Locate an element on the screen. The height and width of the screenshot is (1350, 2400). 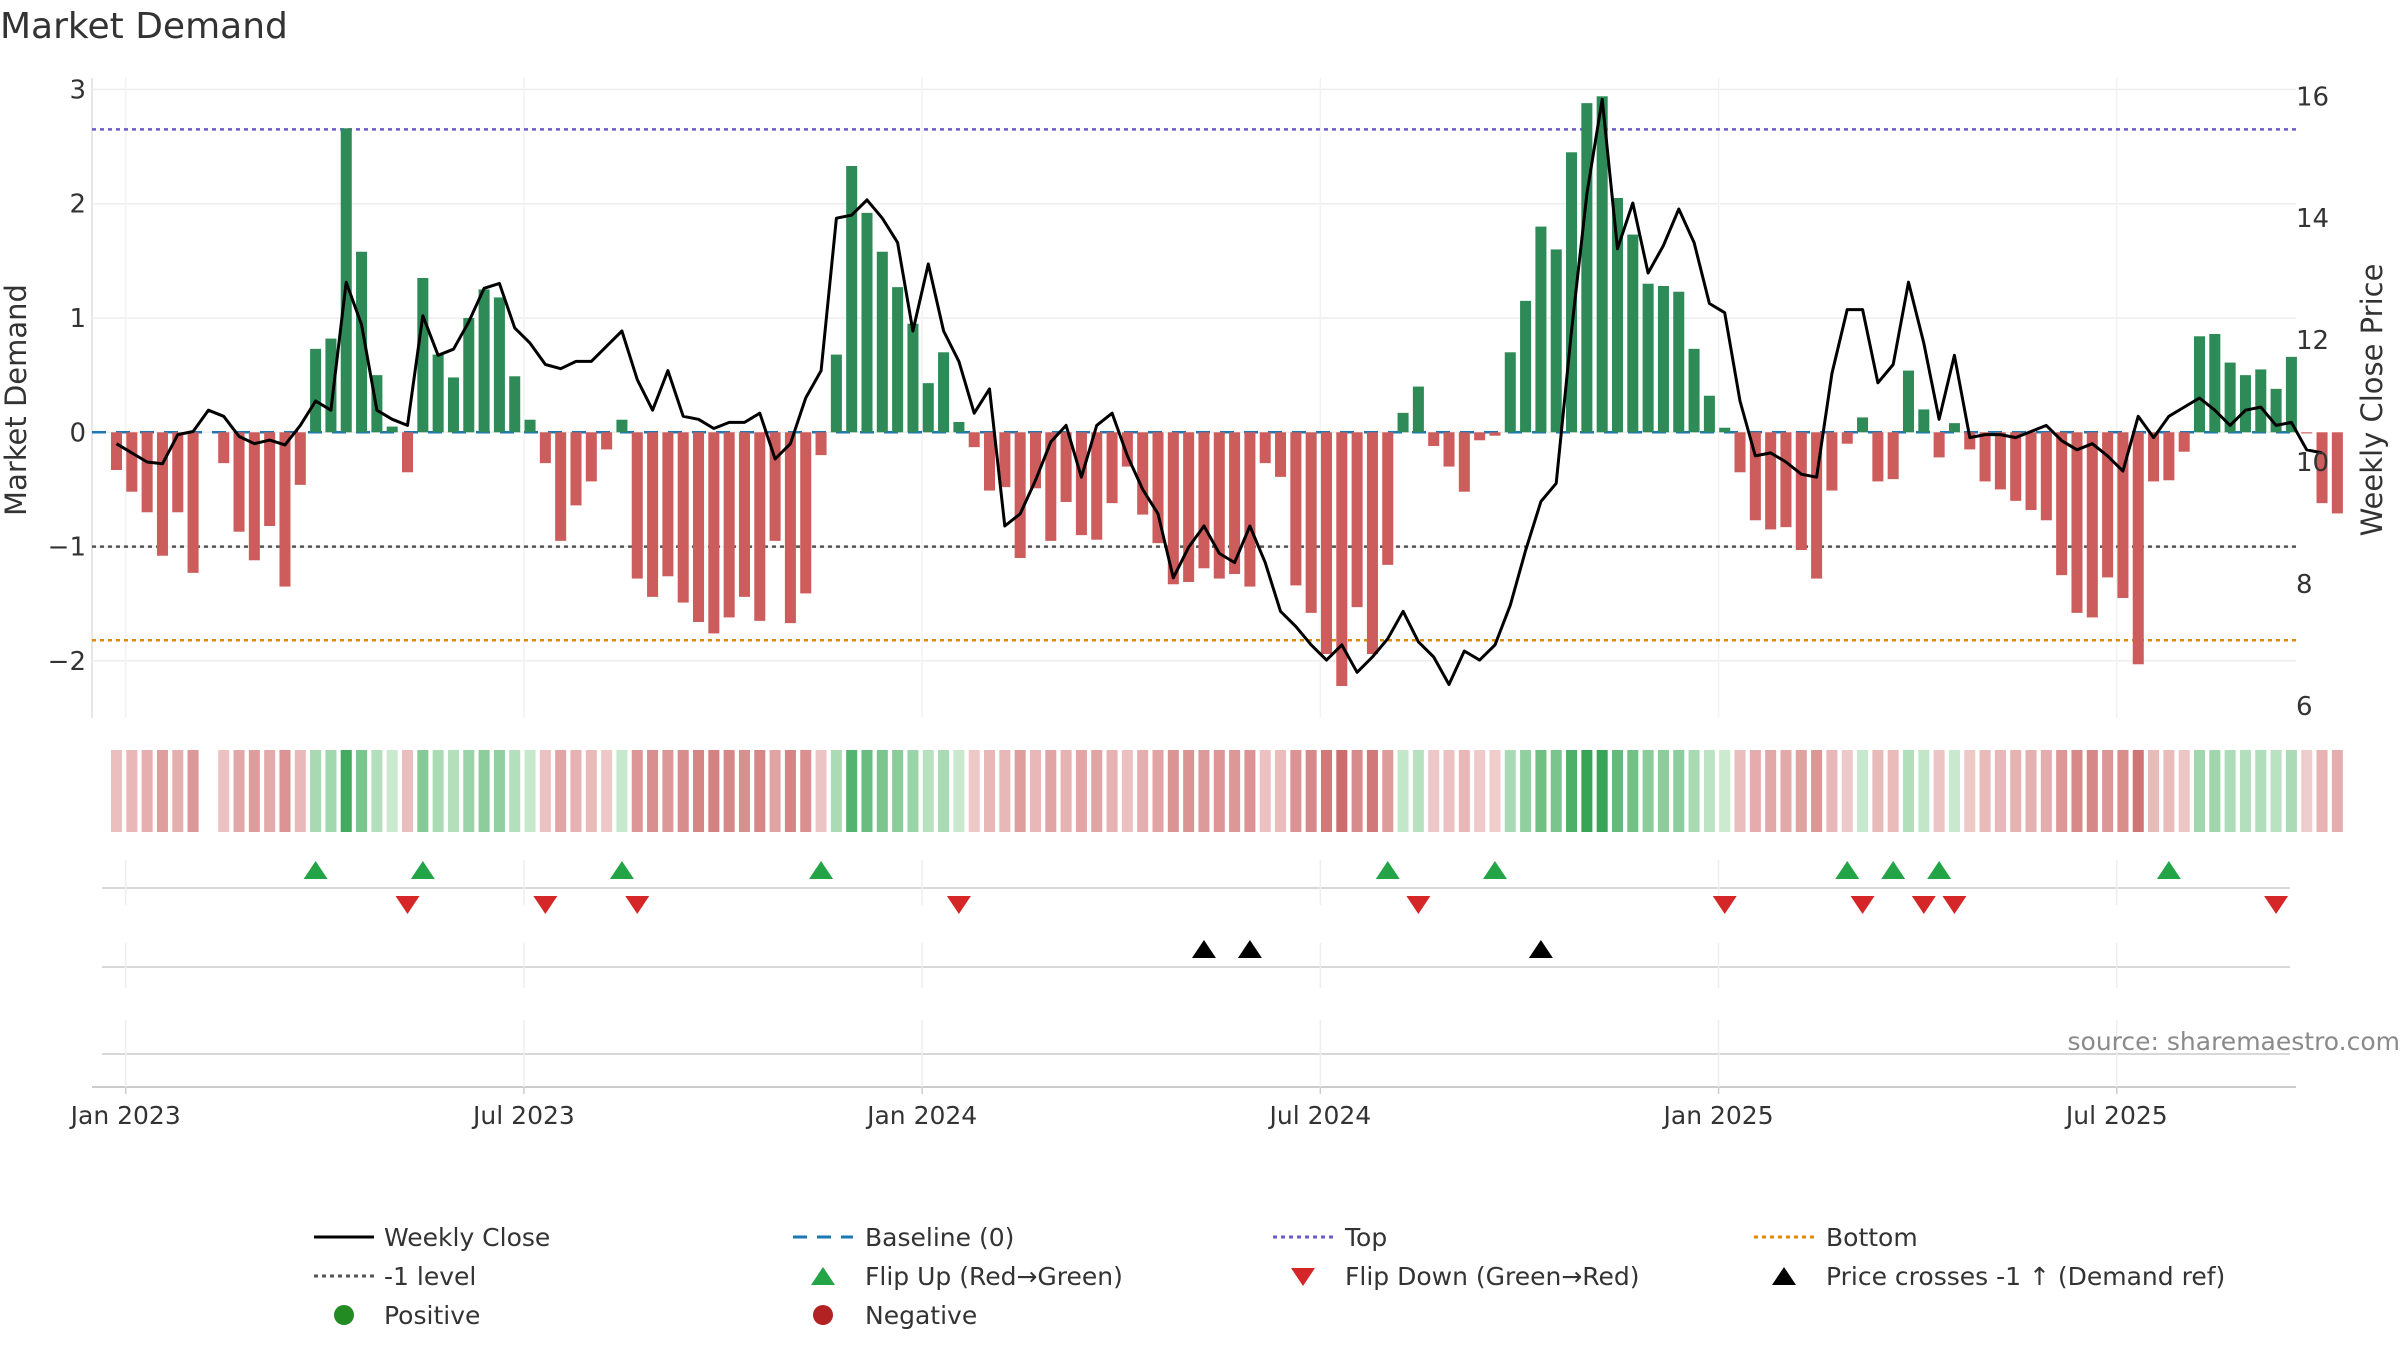
svg-text:Price crosses -1 ↑ (Demand ref: Price crosses -1 ↑ (Demand ref) is located at coordinates (2025, 1276).